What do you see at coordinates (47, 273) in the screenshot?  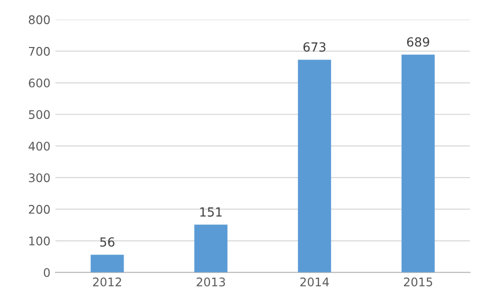 I see `y-tick-label: 0` at bounding box center [47, 273].